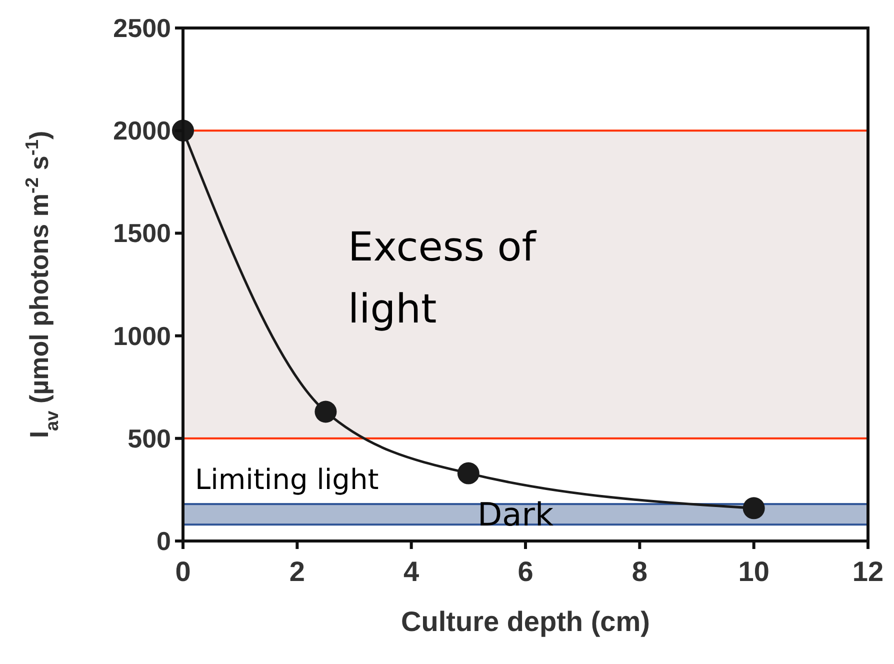 Image resolution: width=894 pixels, height=664 pixels. What do you see at coordinates (297, 571) in the screenshot?
I see `x-tick-label: 2` at bounding box center [297, 571].